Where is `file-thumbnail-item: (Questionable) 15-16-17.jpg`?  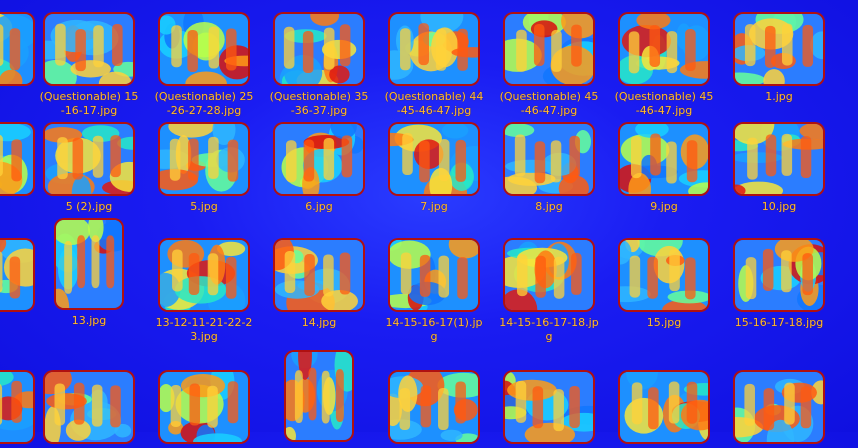 file-thumbnail-item: (Questionable) 15-16-17.jpg is located at coordinates (89, 66).